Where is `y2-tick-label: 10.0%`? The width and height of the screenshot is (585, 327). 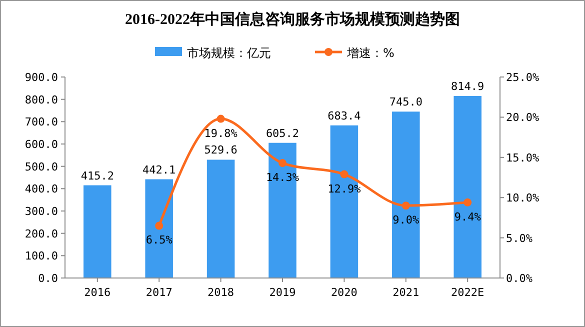
y2-tick-label: 10.0% is located at coordinates (523, 198).